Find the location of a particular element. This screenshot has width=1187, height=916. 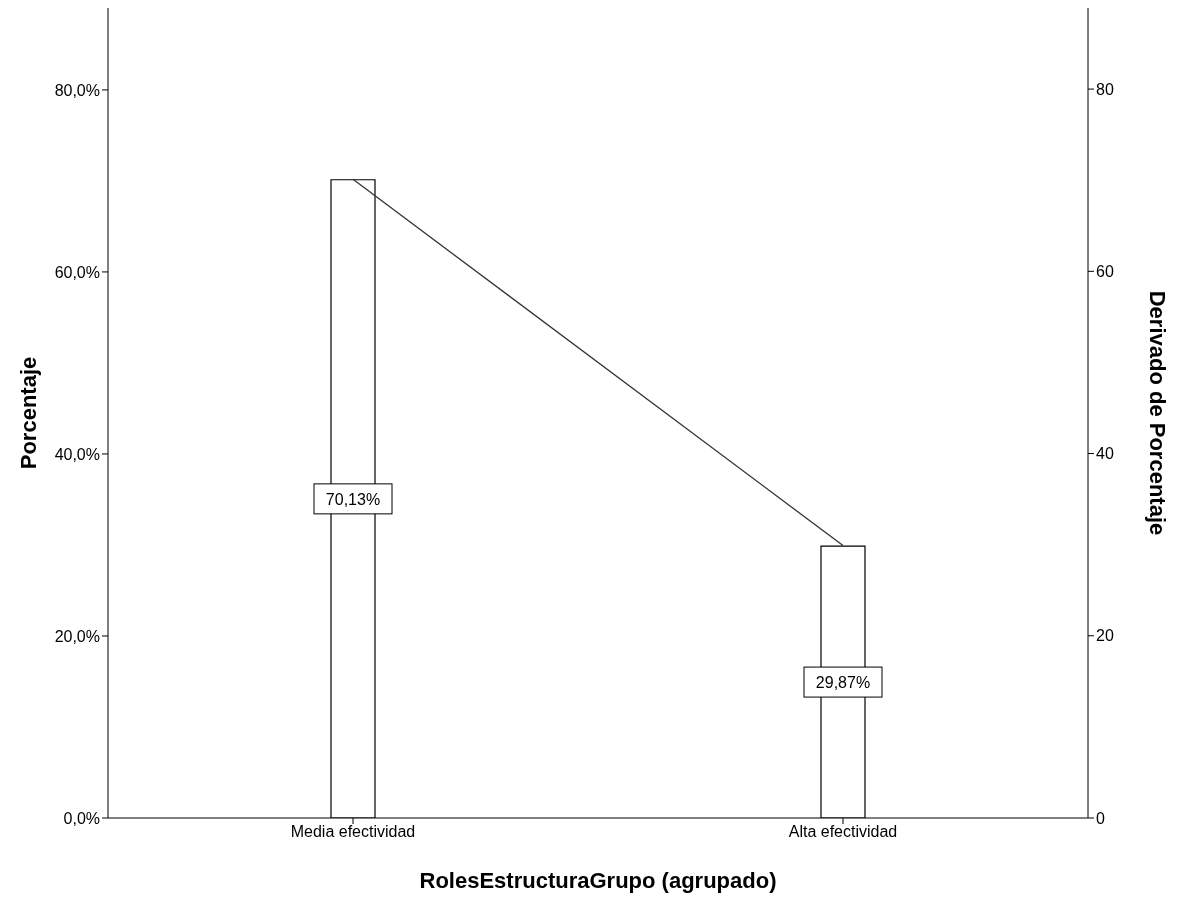

x-axis-title: RolesEstructuraGrupo (agrupado) is located at coordinates (598, 880).